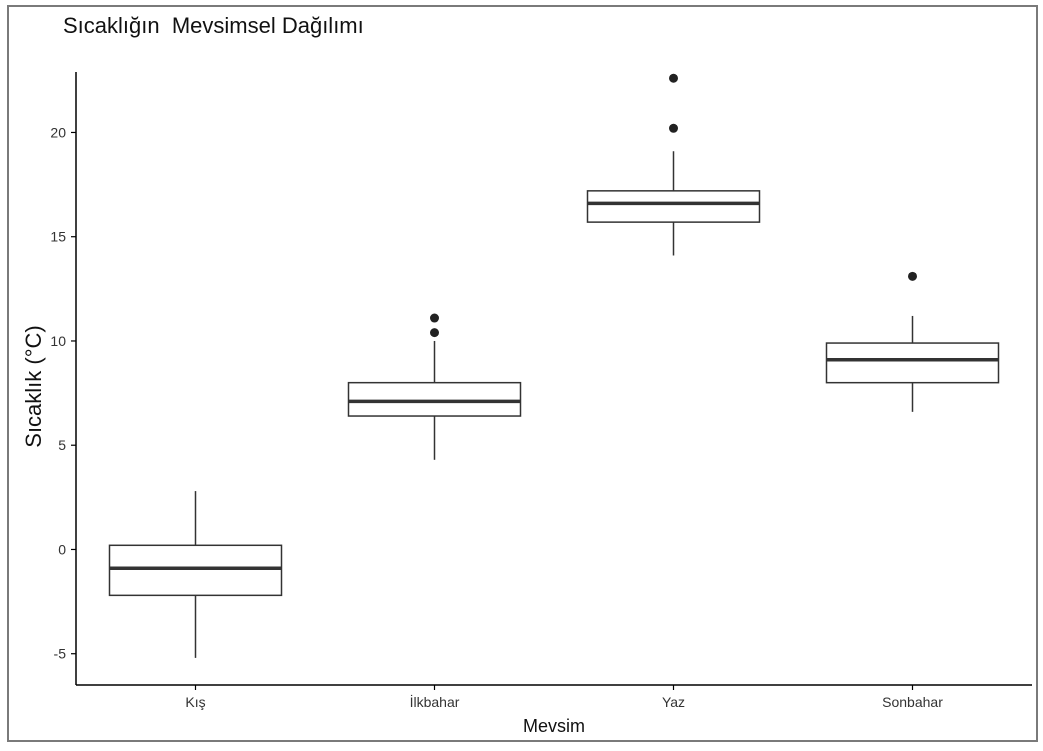  I want to click on x-tick-label: Yaz, so click(673, 702).